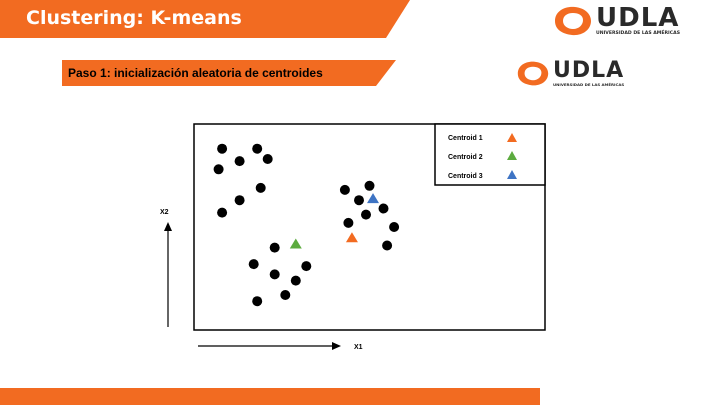 The image size is (720, 405). I want to click on centroid-3-marker, so click(373, 198).